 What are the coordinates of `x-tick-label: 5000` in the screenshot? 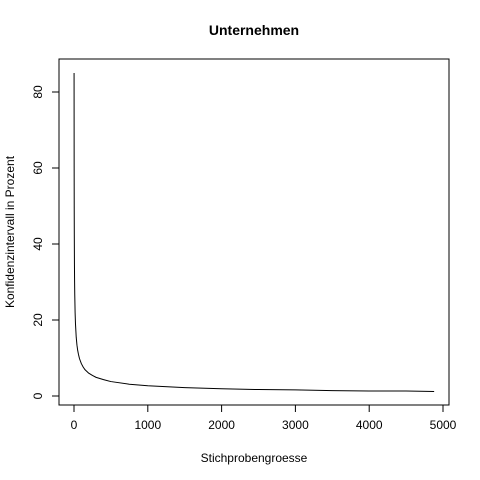 It's located at (443, 425).